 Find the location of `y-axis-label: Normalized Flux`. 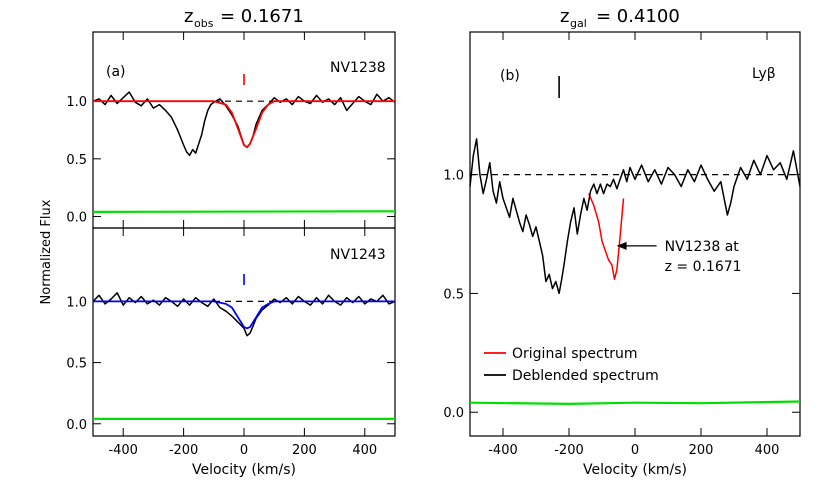

y-axis-label: Normalized Flux is located at coordinates (46, 251).